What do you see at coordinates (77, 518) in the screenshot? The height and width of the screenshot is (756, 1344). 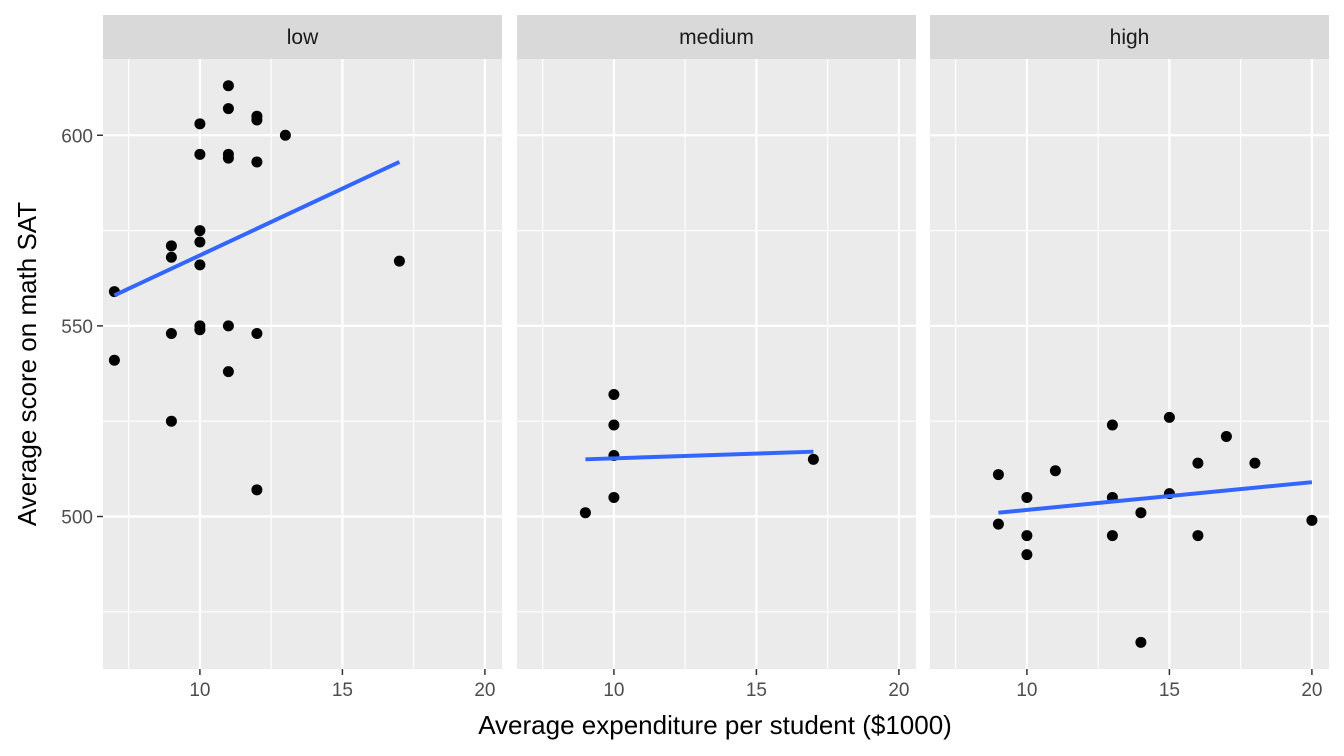 I see `y-tick-label: 500` at bounding box center [77, 518].